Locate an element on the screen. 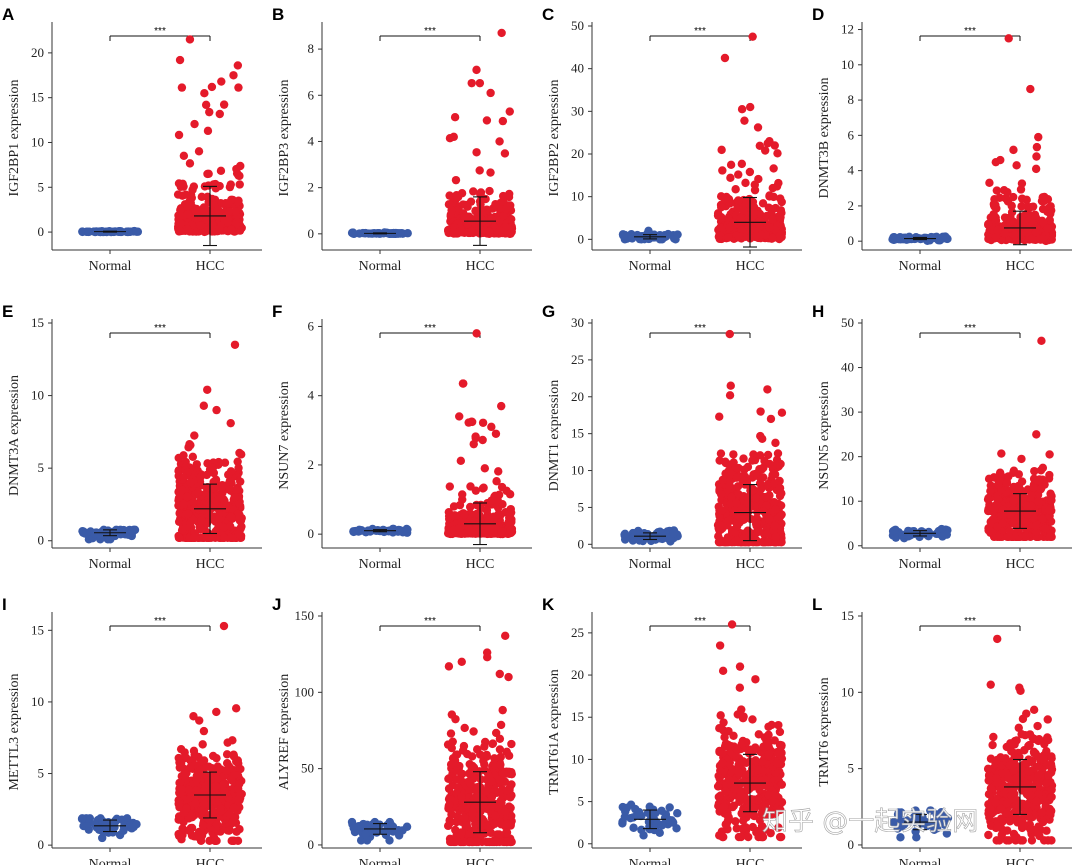  y-tick-label: 4 is located at coordinates (311, 395).